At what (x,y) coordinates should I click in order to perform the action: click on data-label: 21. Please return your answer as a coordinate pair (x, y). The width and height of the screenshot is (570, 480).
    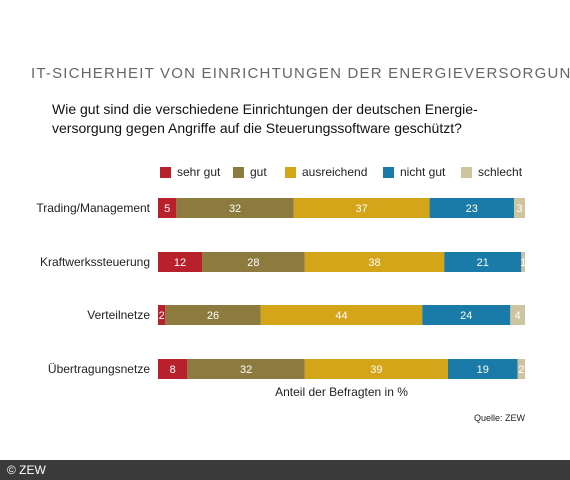
    Looking at the image, I should click on (483, 263).